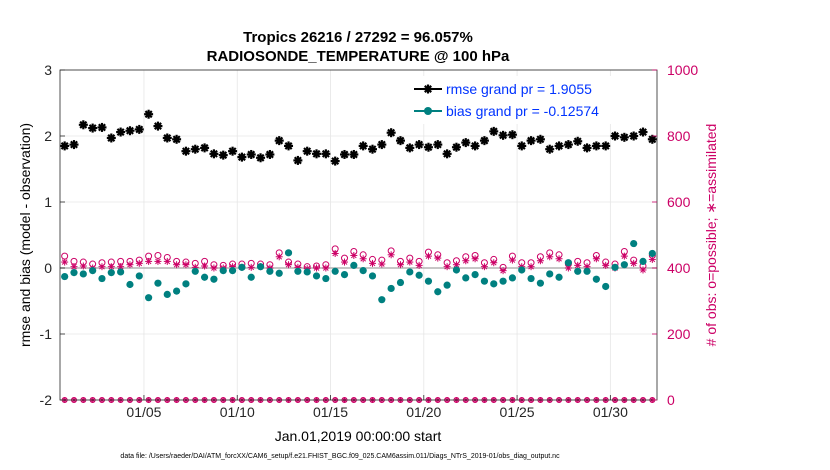 Image resolution: width=830 pixels, height=470 pixels. What do you see at coordinates (330, 412) in the screenshot?
I see `x-tick-label: 01/15` at bounding box center [330, 412].